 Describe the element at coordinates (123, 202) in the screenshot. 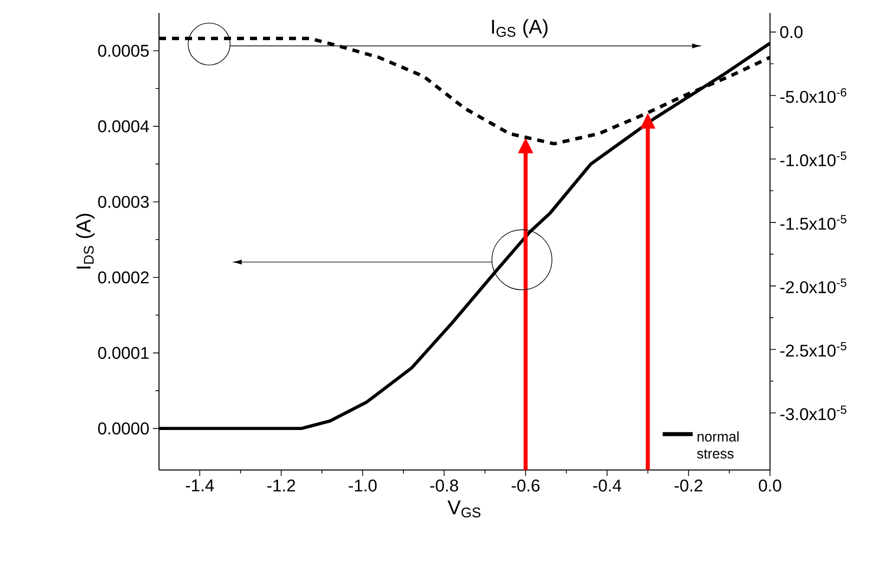

I see `y-tick-label: 0.0003` at that location.